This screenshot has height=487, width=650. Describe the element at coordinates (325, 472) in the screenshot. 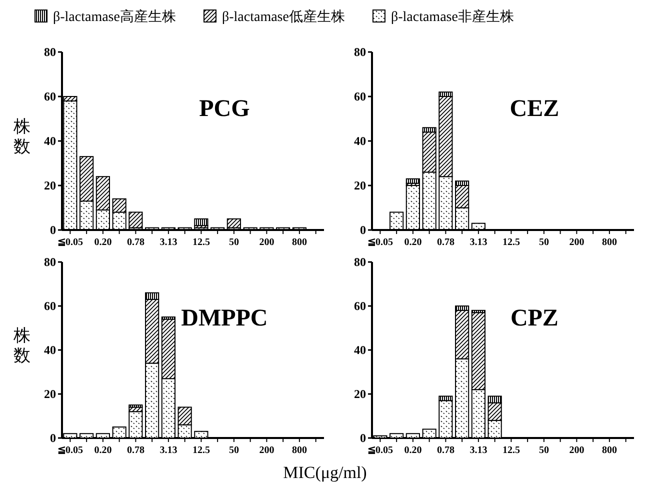

I see `x-axis-title: MIC(μg/ml)` at that location.